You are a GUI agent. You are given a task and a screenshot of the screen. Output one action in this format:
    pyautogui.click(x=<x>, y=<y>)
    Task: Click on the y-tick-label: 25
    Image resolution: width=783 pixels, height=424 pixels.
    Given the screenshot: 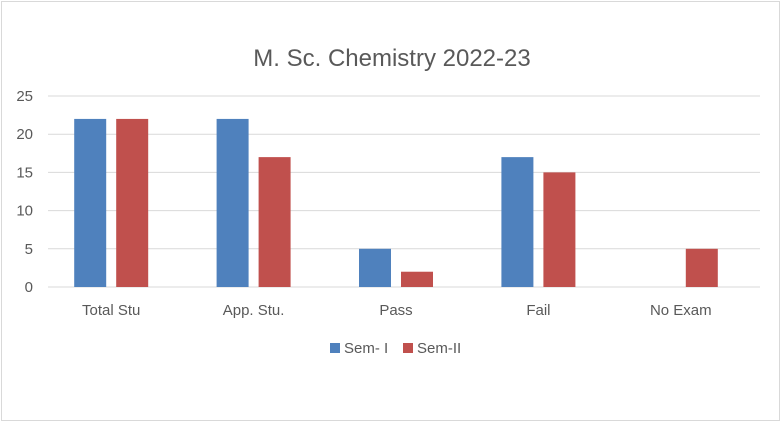 What is the action you would take?
    pyautogui.click(x=24, y=96)
    